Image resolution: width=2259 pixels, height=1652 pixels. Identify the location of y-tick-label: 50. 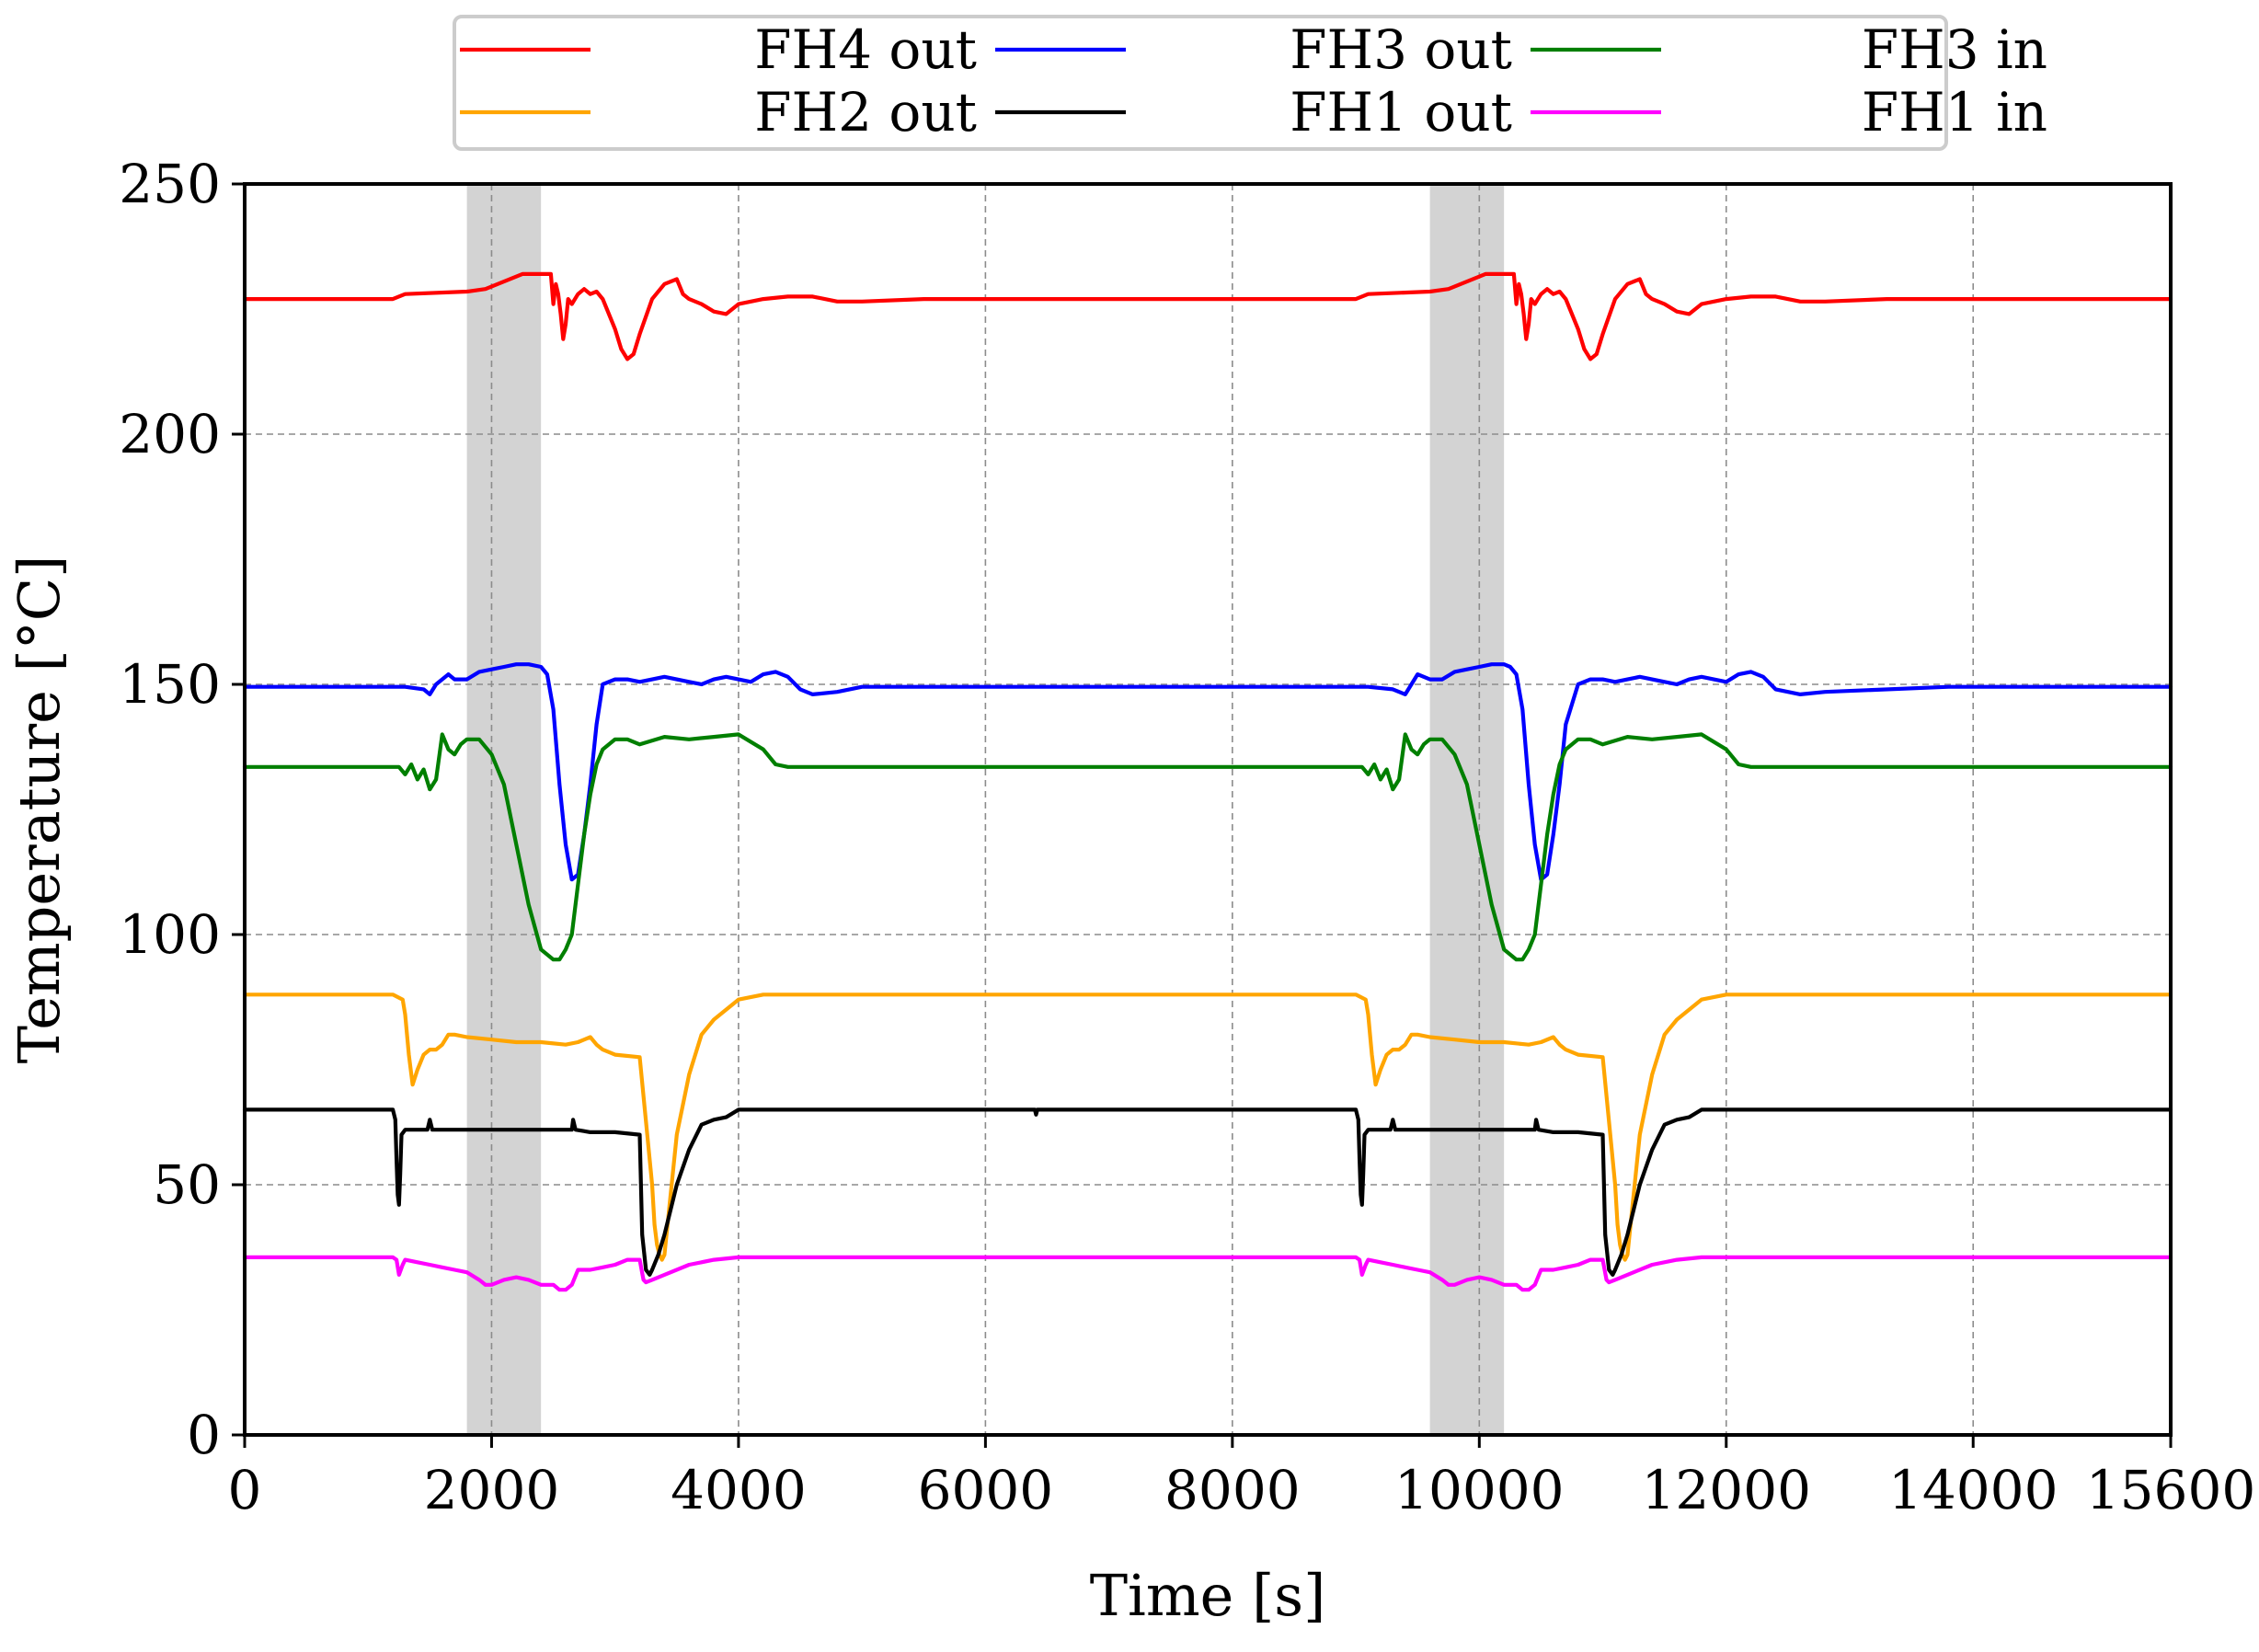
(187, 1184).